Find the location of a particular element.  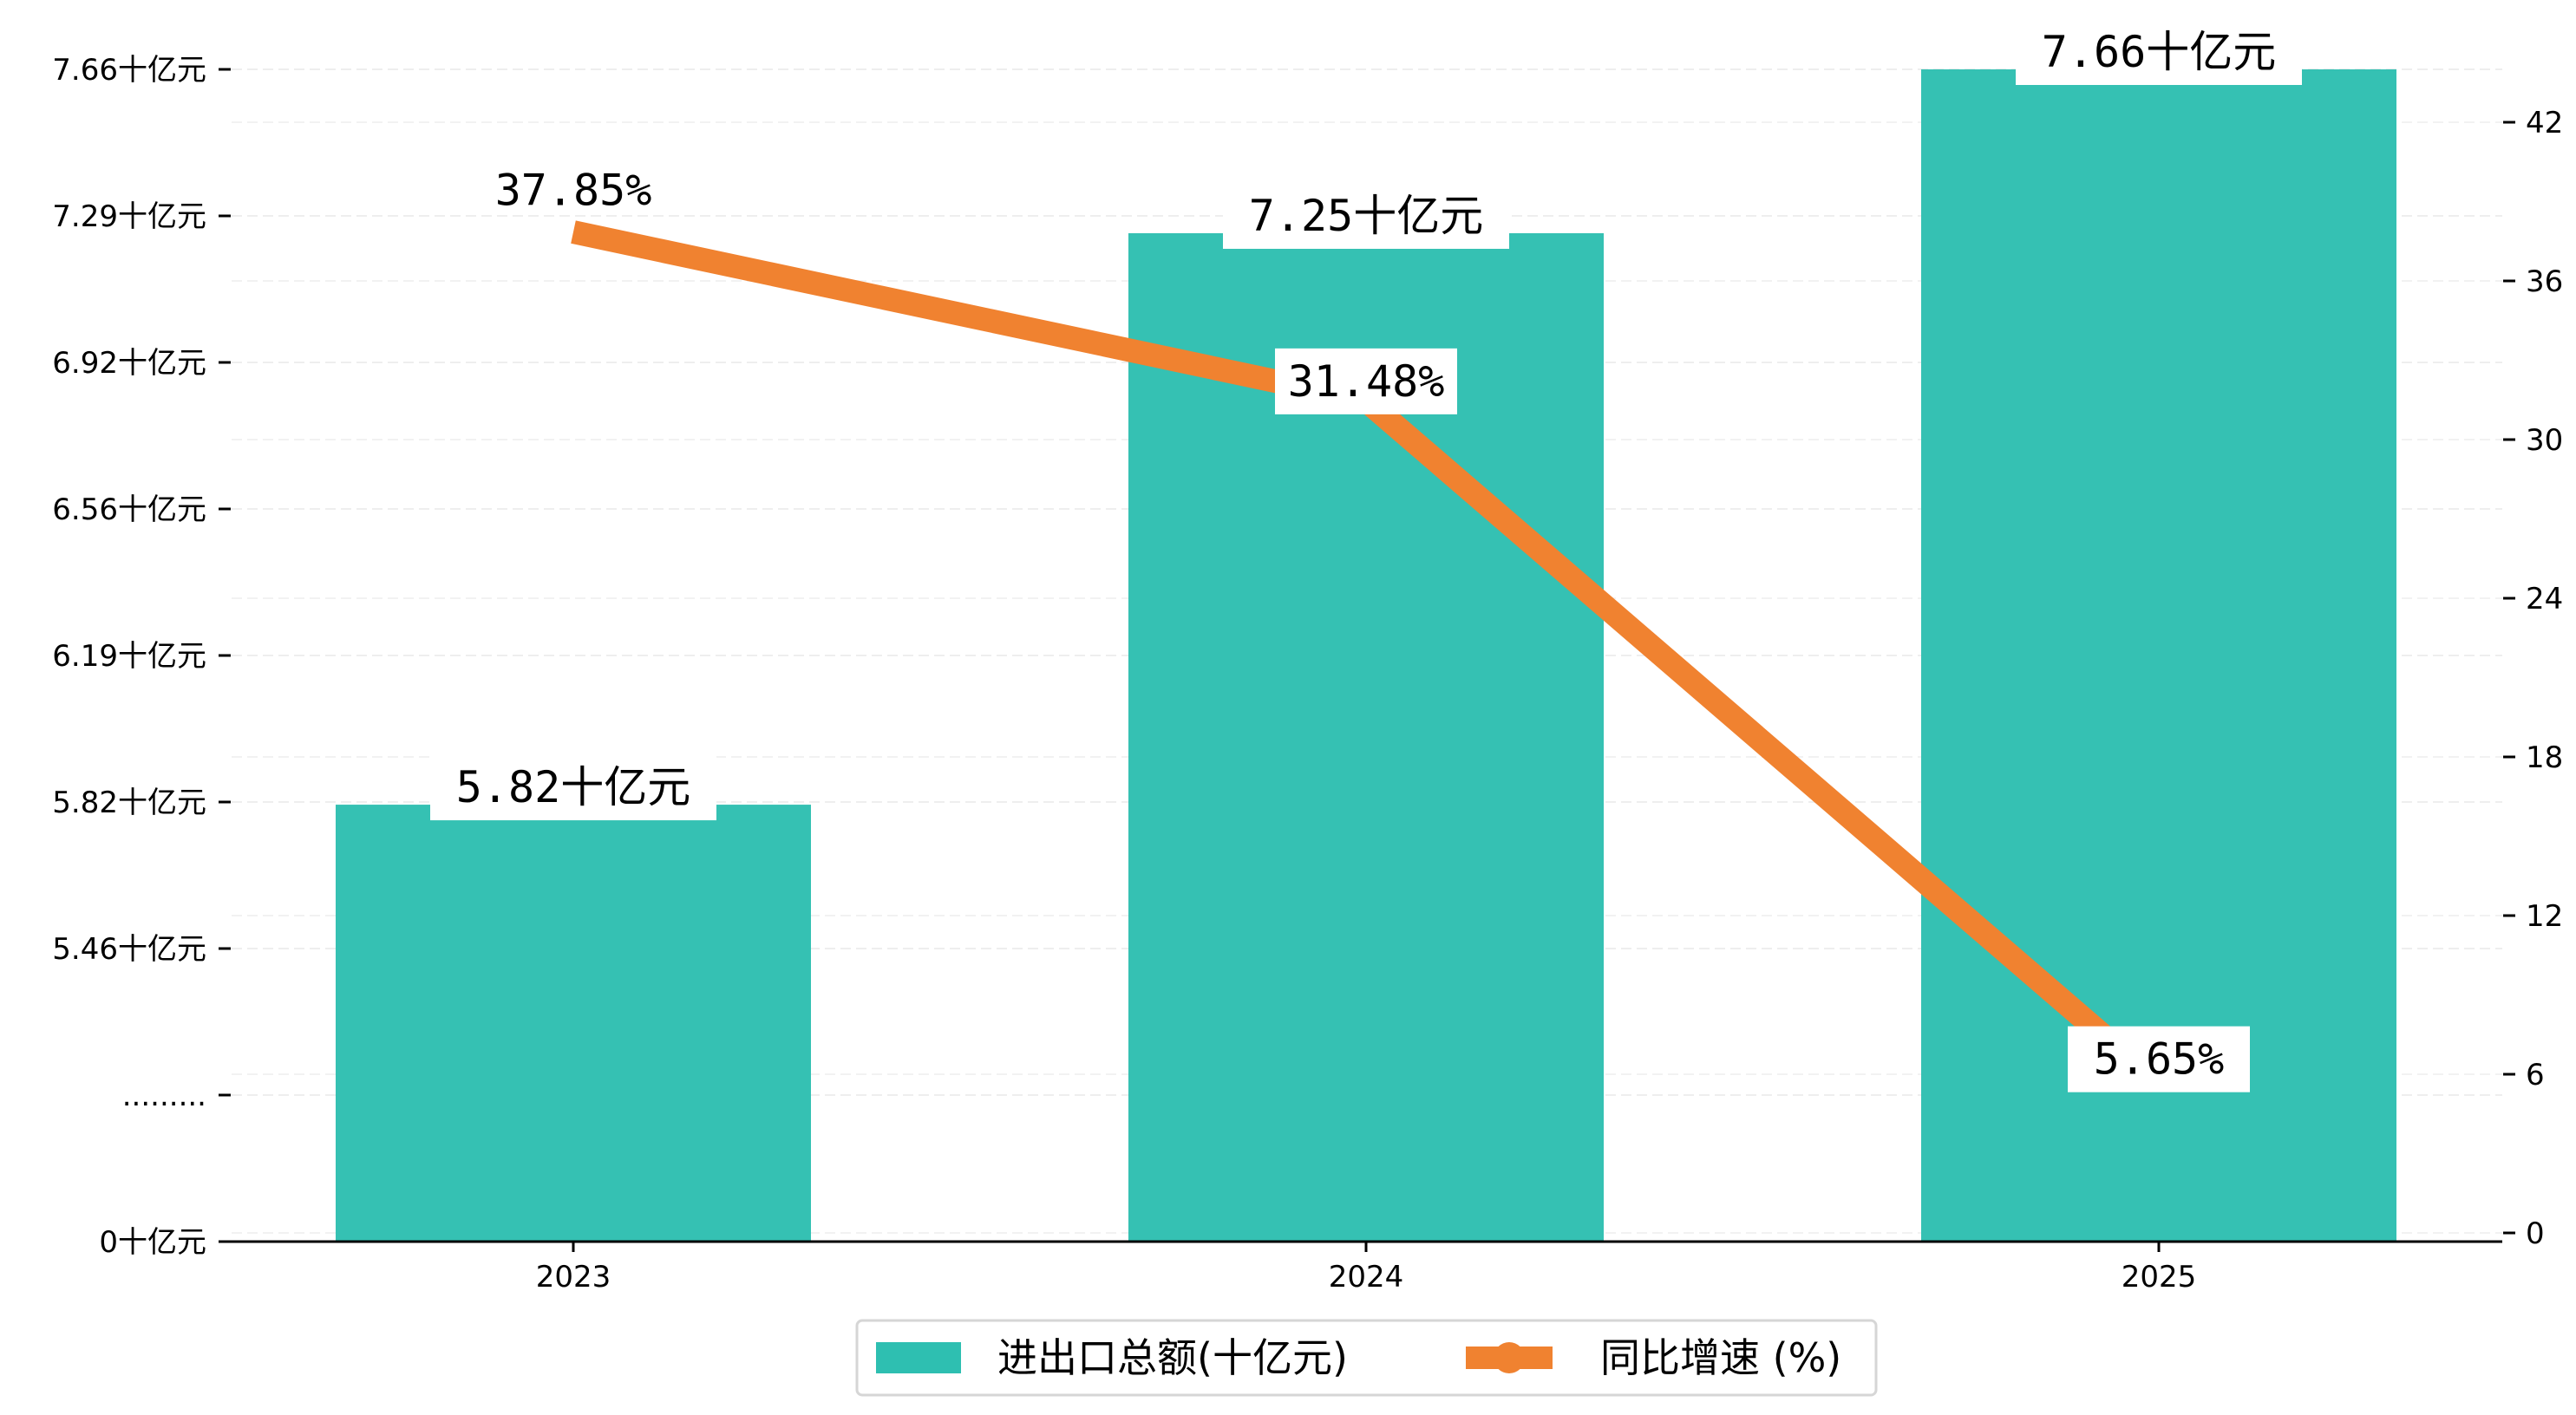

left-tick-label: 6.56十亿元 is located at coordinates (129, 509).